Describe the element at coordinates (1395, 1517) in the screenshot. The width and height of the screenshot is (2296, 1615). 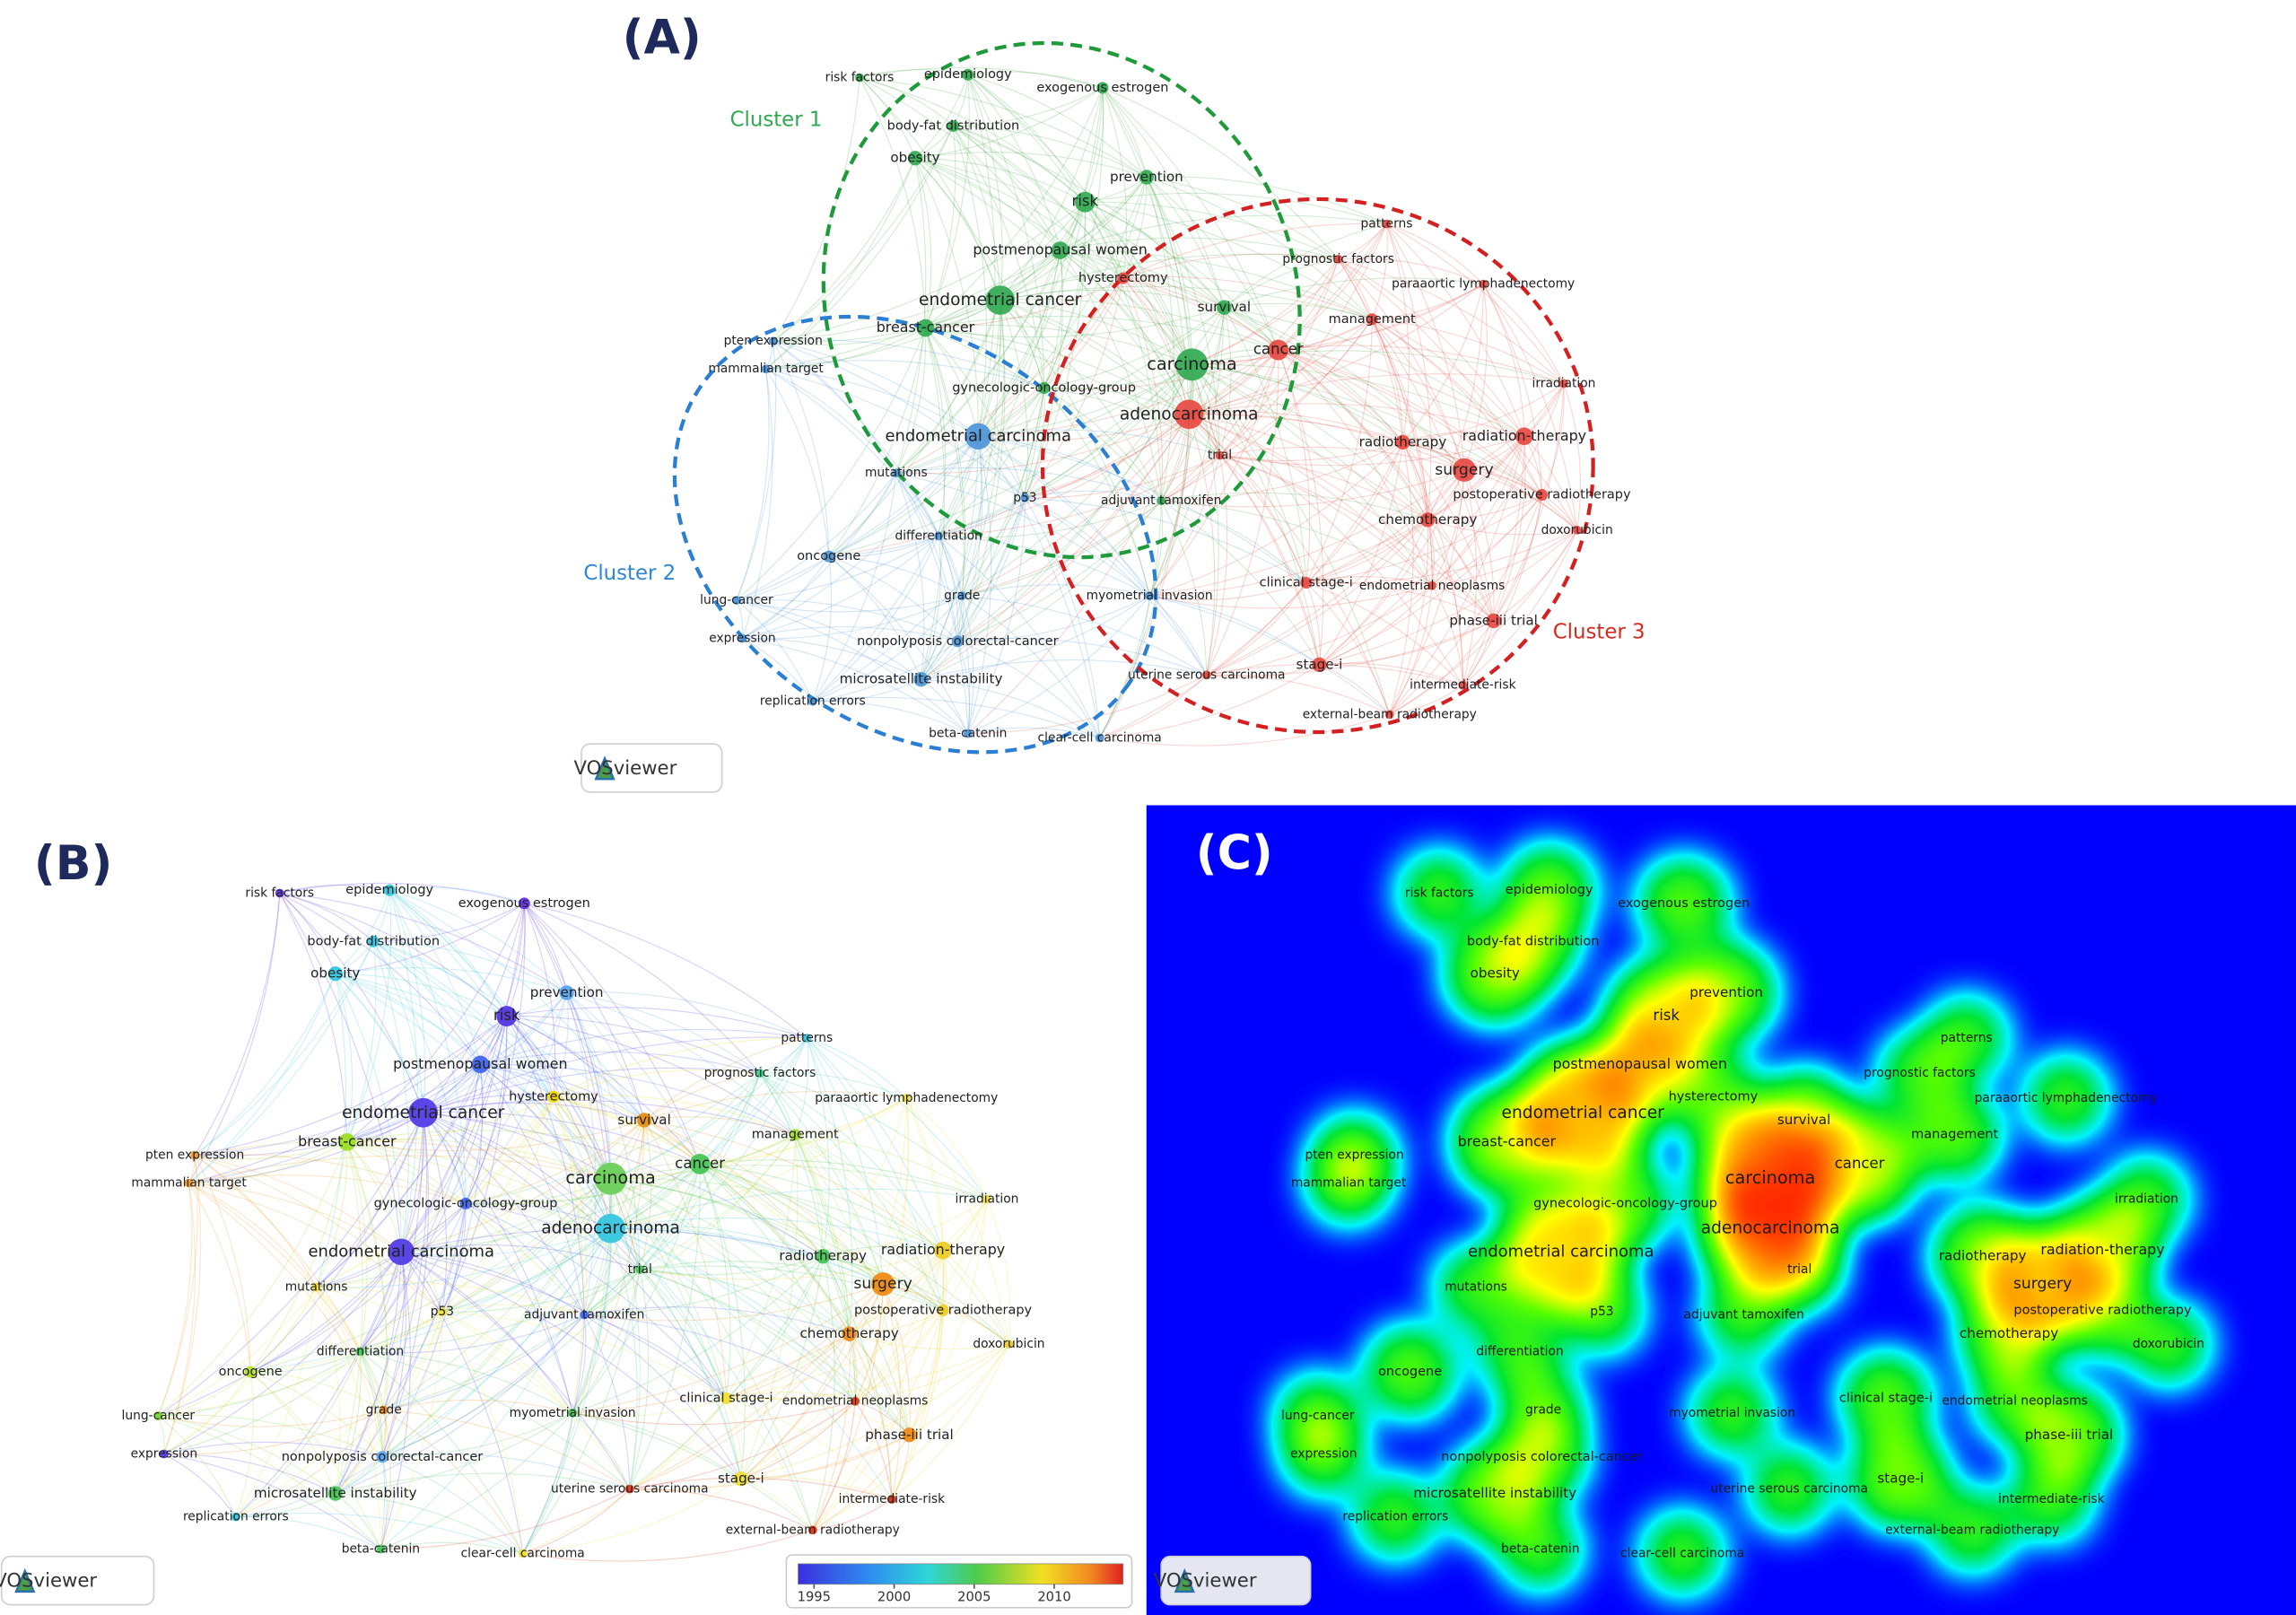
I see `node-label: replication errors` at that location.